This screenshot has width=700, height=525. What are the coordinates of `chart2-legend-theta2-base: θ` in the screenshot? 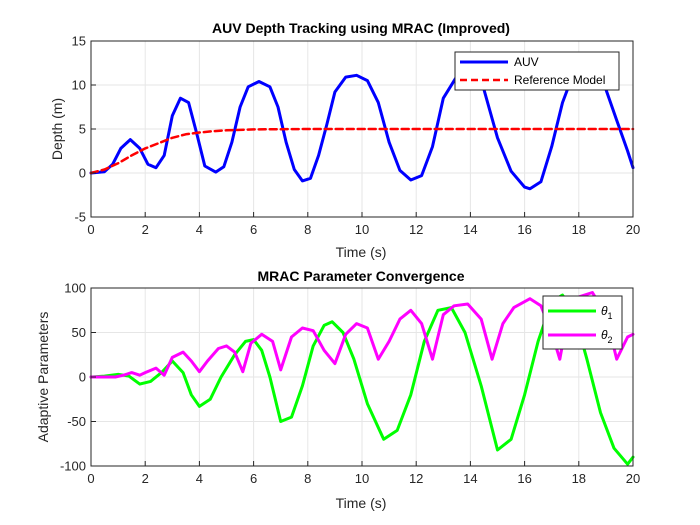 It's located at (604, 335).